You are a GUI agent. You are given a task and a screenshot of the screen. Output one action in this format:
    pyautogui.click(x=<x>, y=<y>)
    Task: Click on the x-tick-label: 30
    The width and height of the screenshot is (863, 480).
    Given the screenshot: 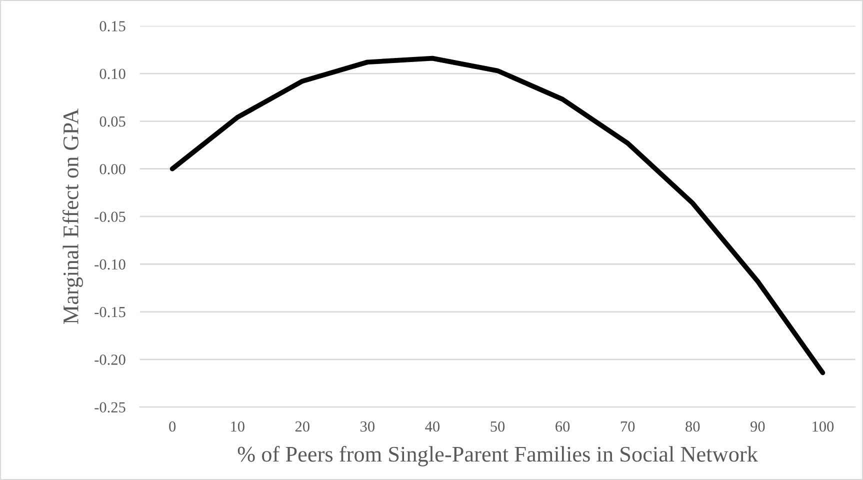 What is the action you would take?
    pyautogui.click(x=367, y=426)
    